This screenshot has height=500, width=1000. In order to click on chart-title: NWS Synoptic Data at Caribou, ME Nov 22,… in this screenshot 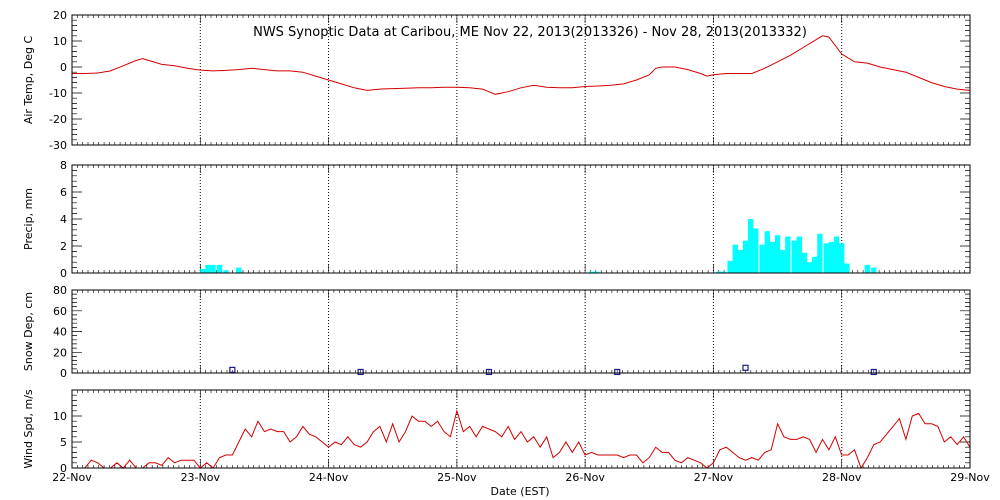, I will do `click(530, 32)`.